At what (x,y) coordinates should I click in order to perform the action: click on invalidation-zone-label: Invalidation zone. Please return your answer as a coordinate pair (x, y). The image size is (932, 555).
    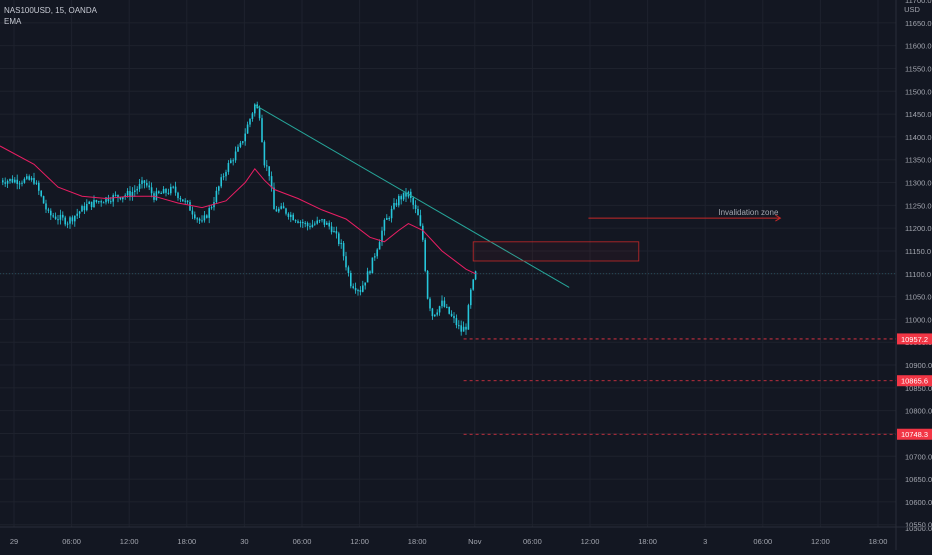
    Looking at the image, I should click on (748, 212).